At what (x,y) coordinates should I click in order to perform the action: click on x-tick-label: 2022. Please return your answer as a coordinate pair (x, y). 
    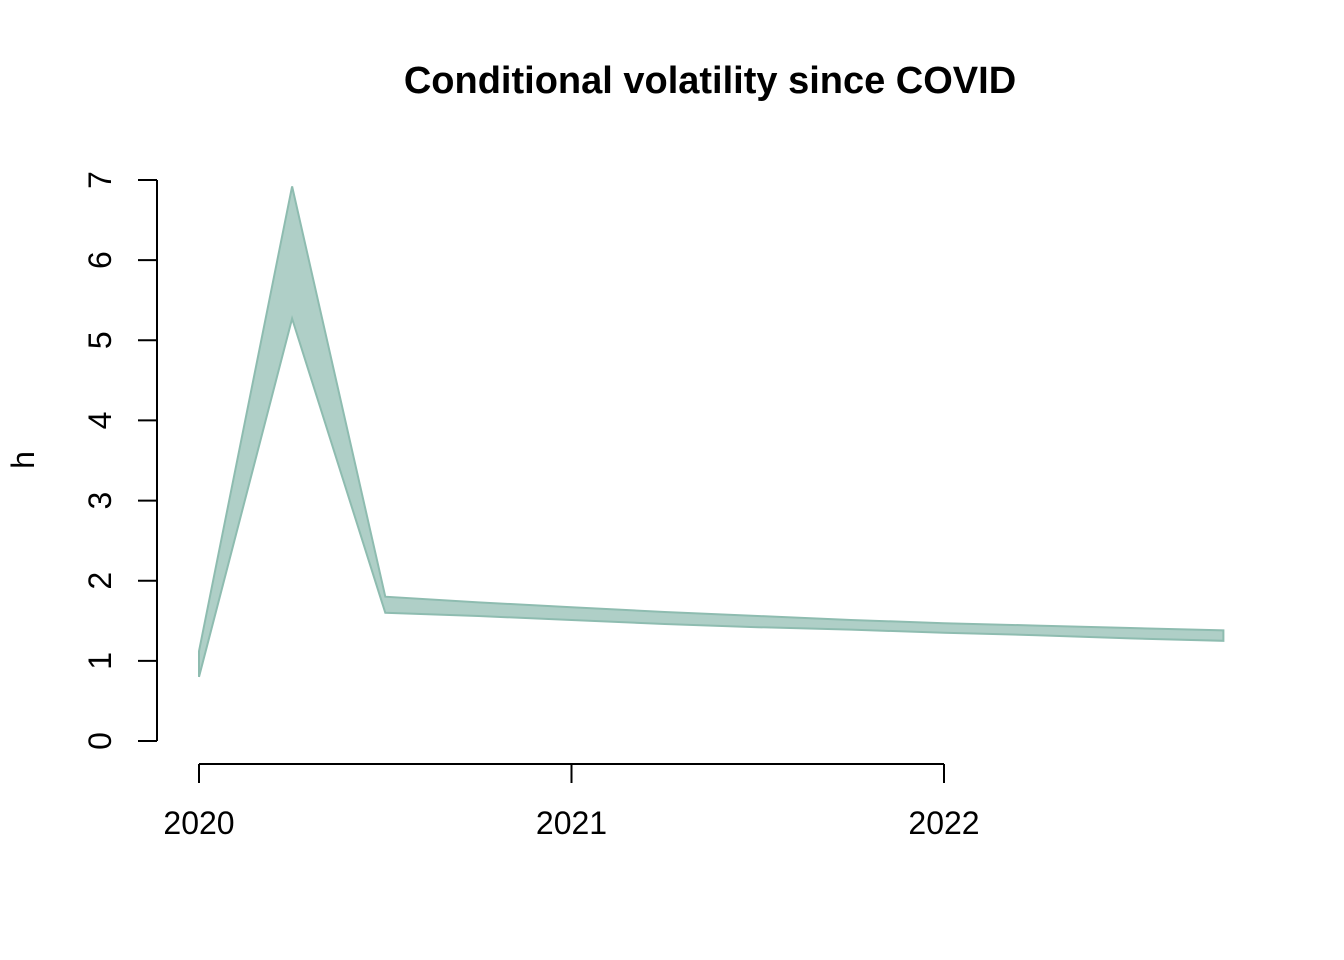
    Looking at the image, I should click on (943, 823).